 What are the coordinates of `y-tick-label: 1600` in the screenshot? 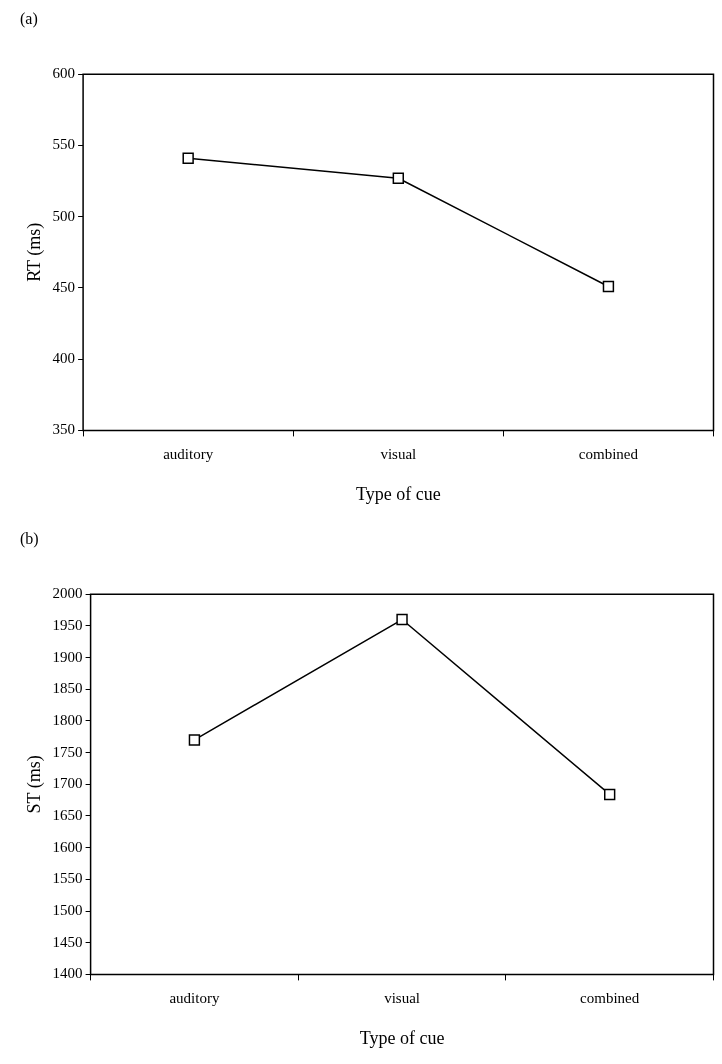 It's located at (67, 846).